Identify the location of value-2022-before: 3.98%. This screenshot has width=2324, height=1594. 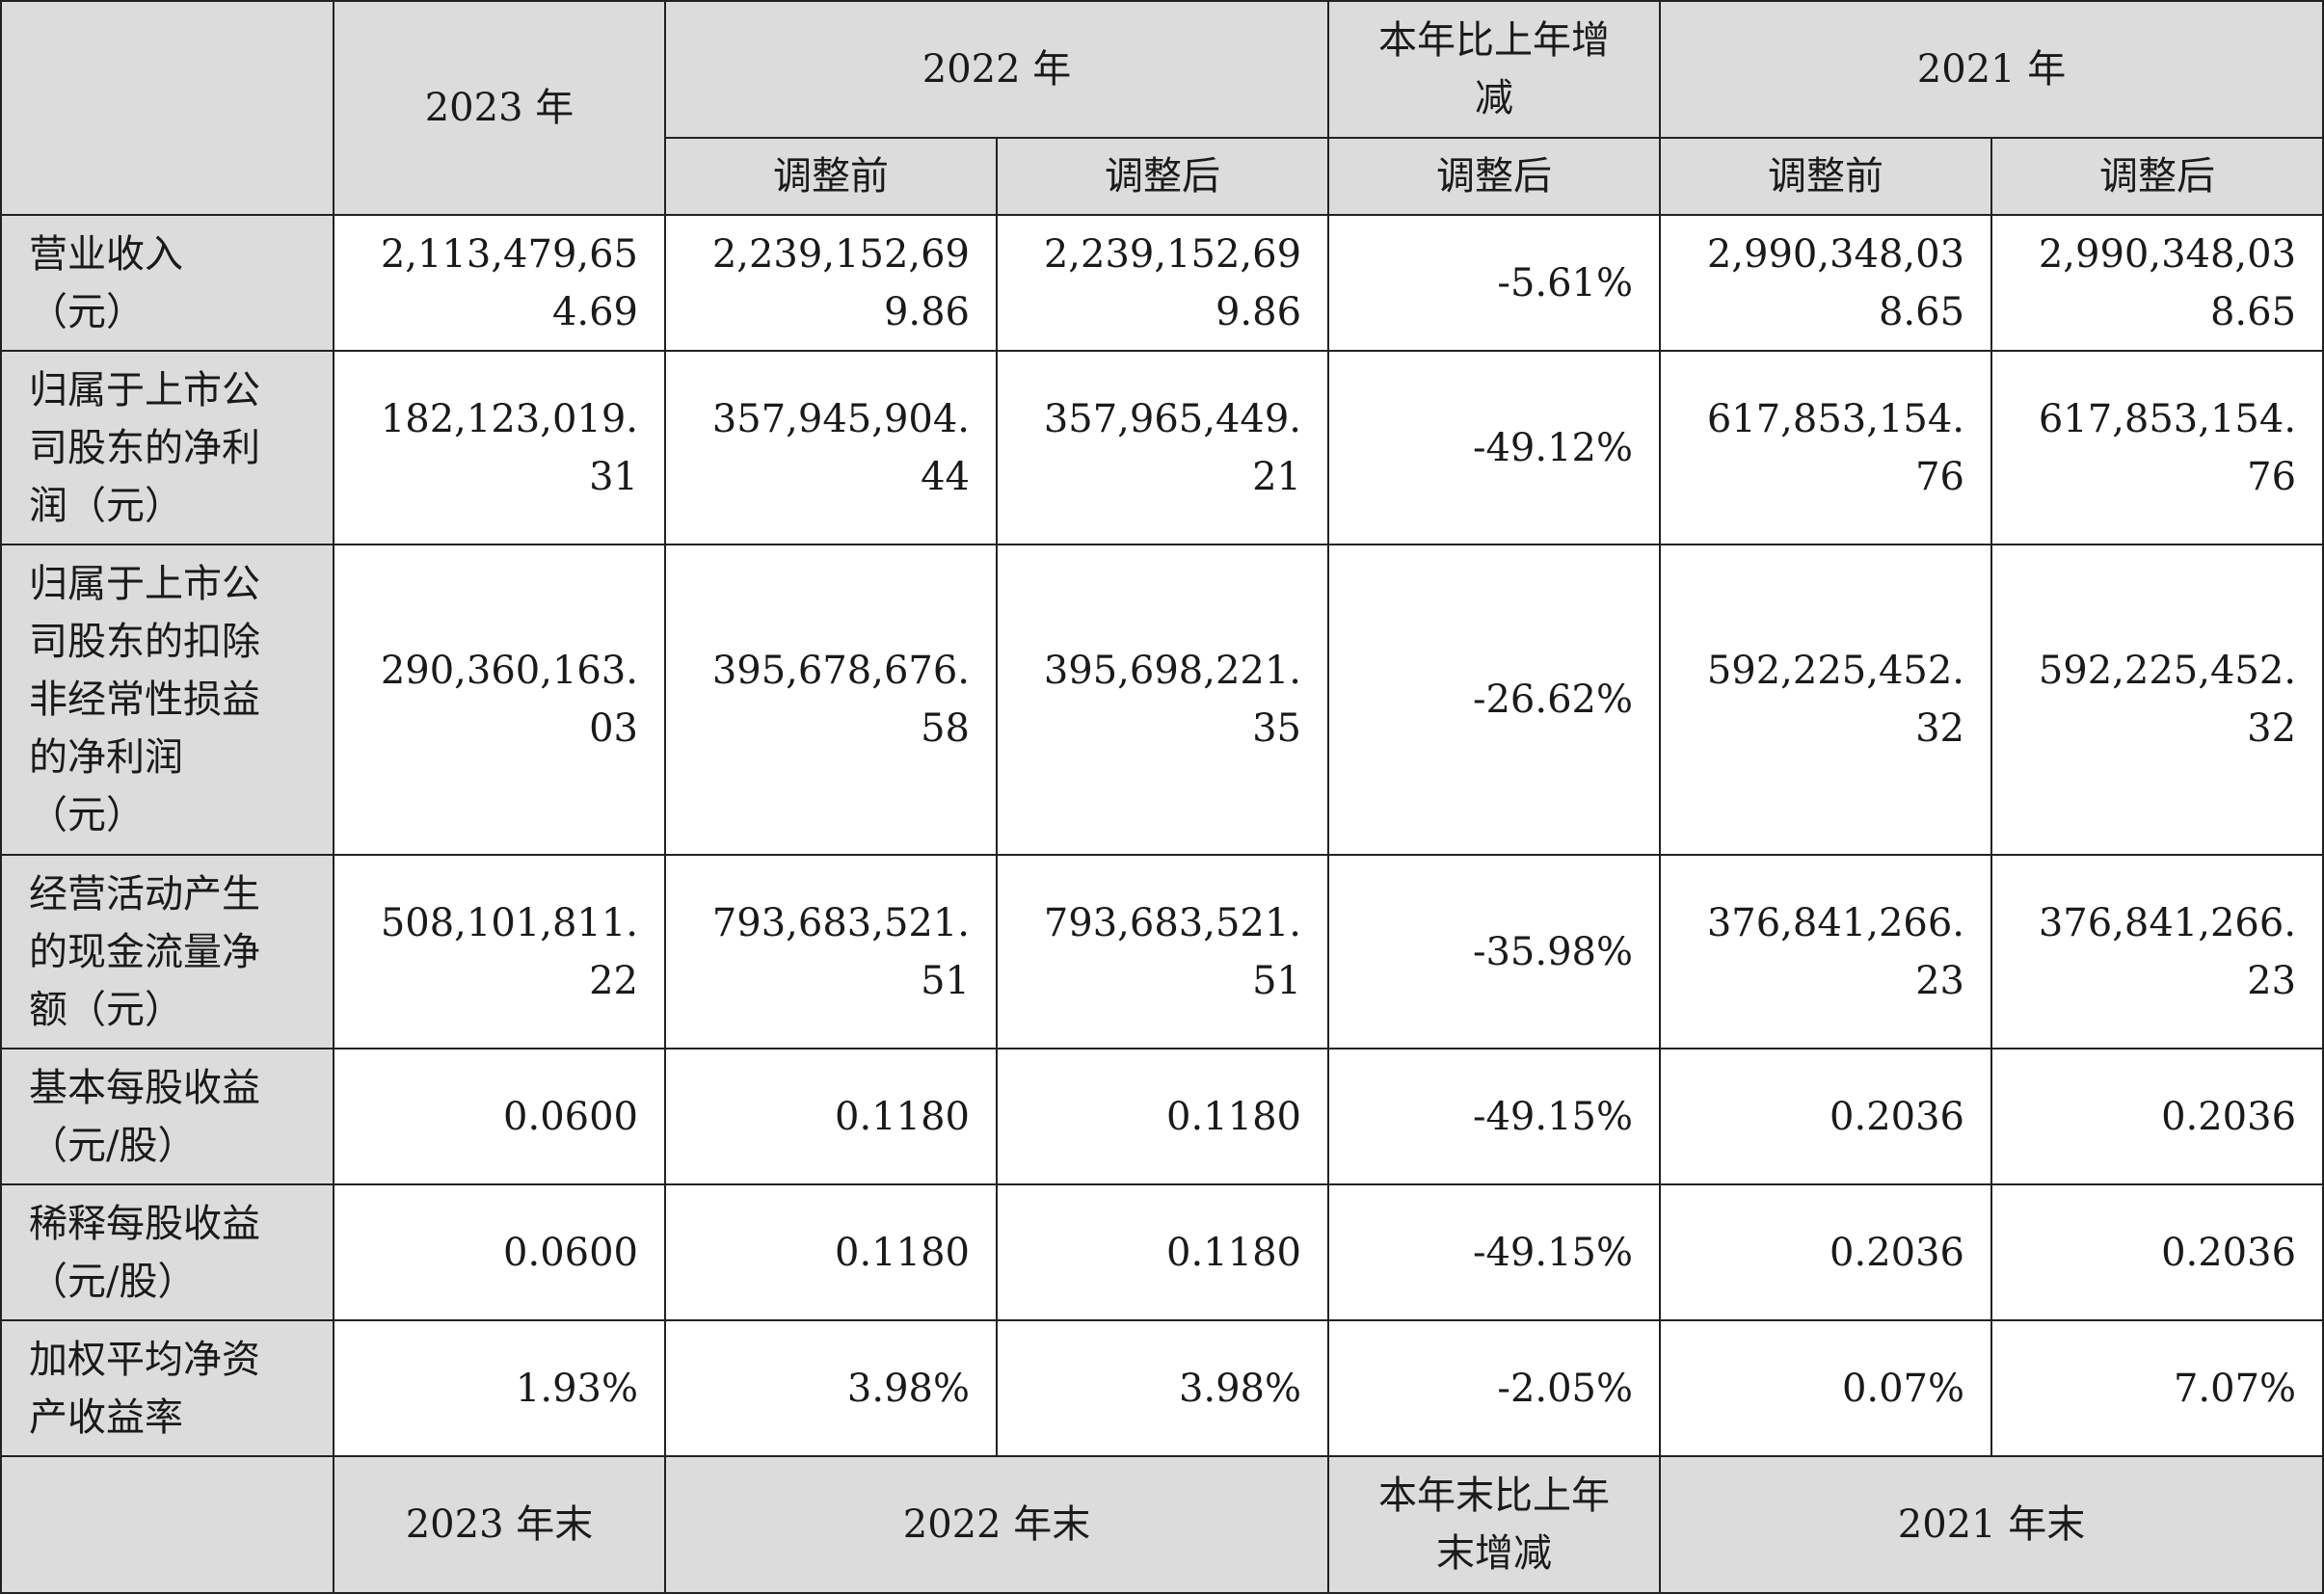
(831, 1388).